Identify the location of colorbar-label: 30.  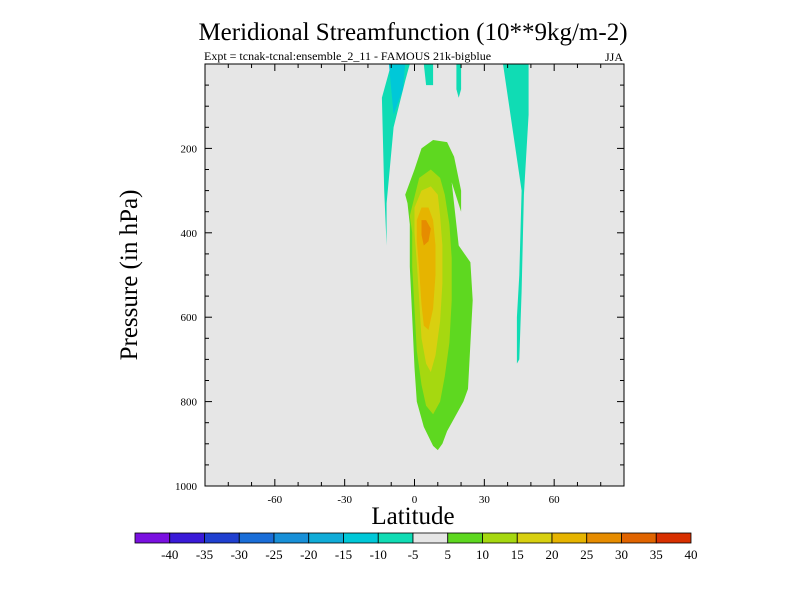
(621, 554).